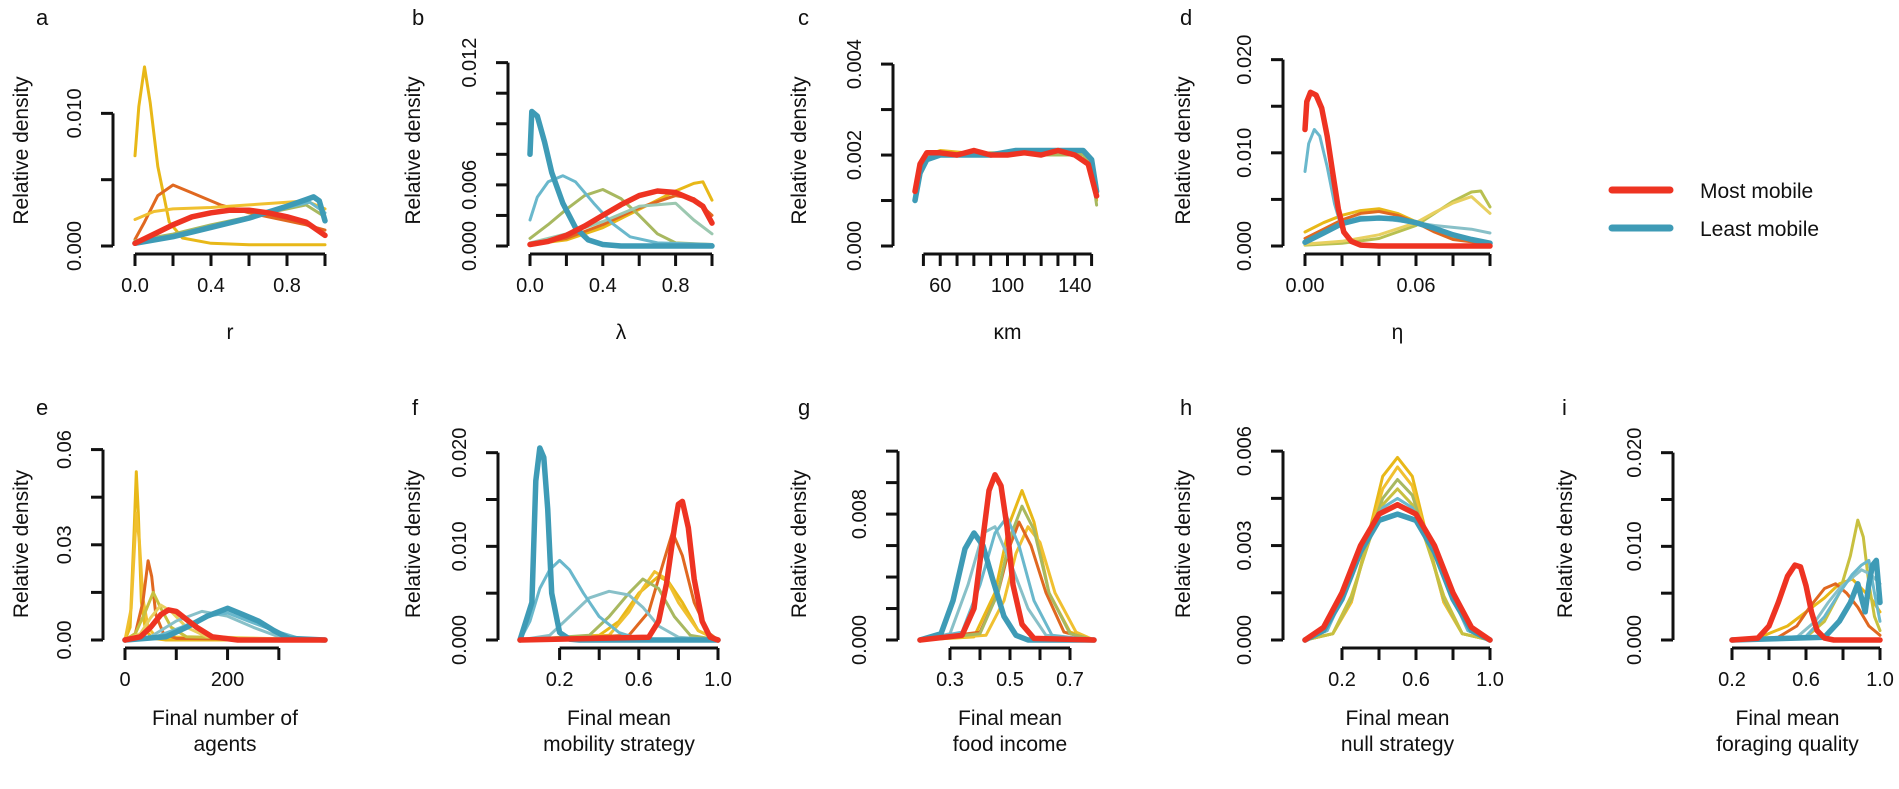  I want to click on panel-letter: i, so click(1564, 407).